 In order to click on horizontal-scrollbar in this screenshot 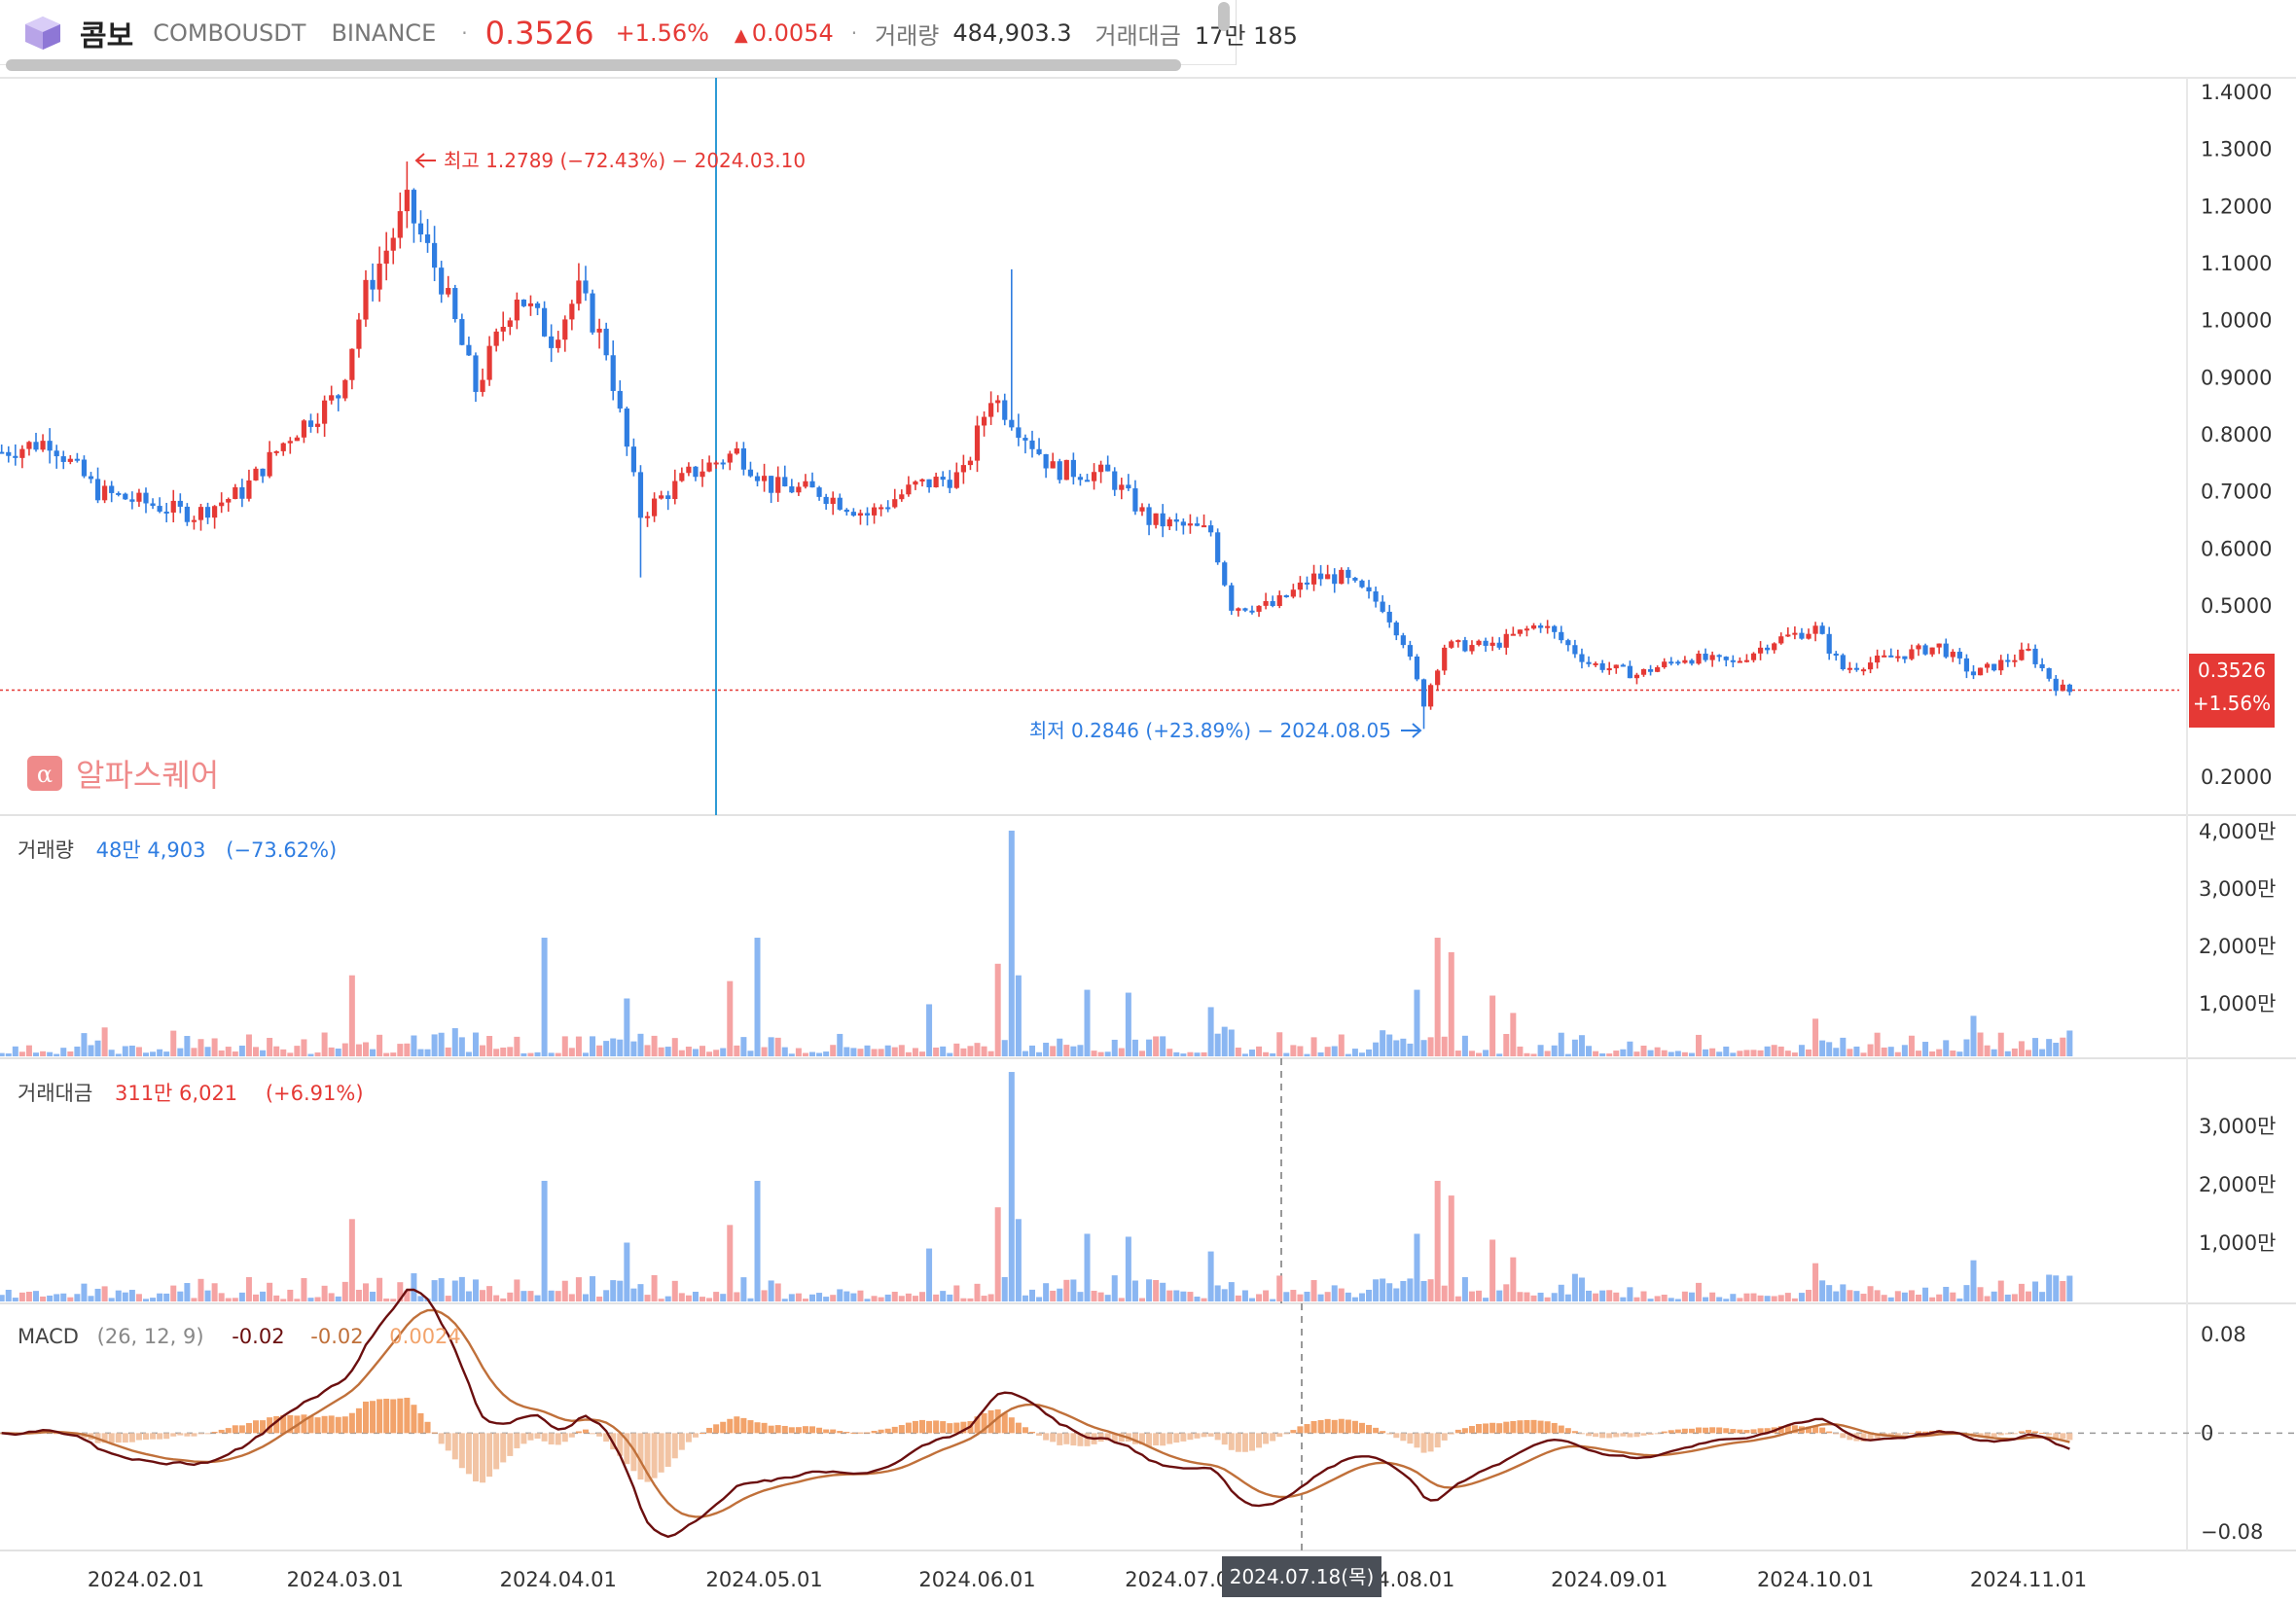, I will do `click(593, 65)`.